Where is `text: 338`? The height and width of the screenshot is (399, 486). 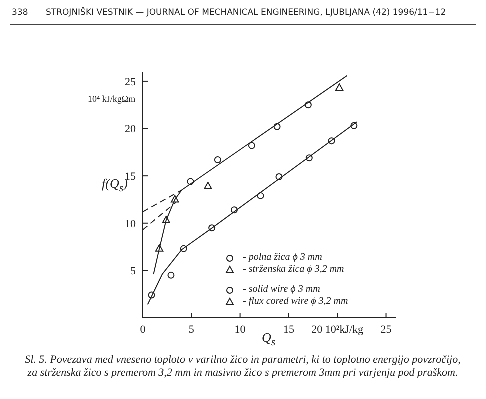
text: 338 is located at coordinates (20, 13).